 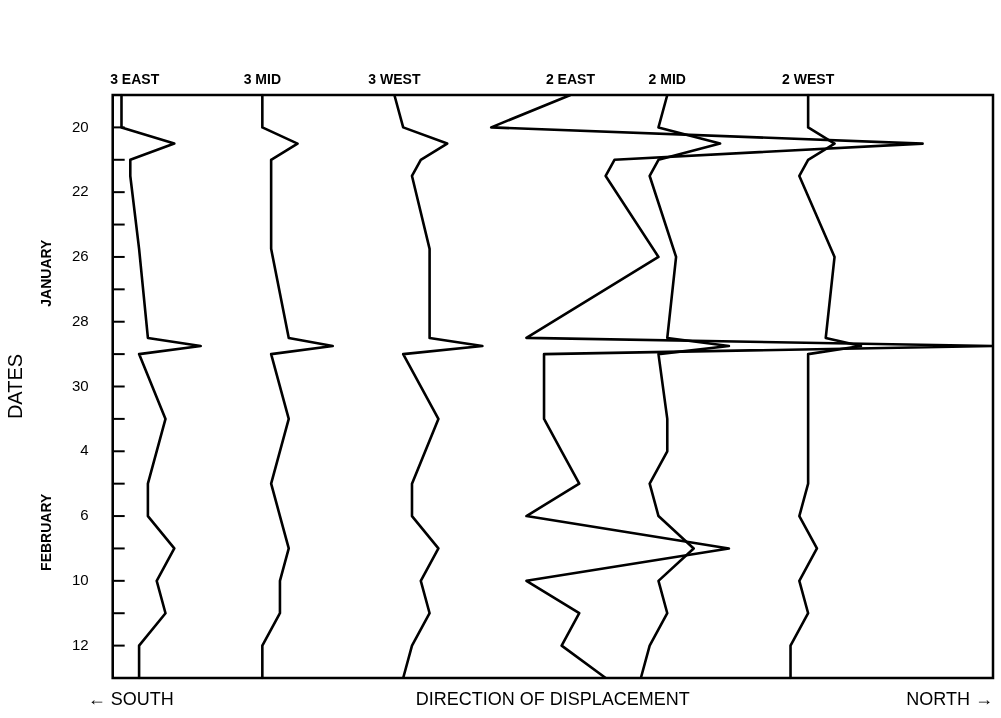 What do you see at coordinates (45, 531) in the screenshot?
I see `text: FEBRUARY` at bounding box center [45, 531].